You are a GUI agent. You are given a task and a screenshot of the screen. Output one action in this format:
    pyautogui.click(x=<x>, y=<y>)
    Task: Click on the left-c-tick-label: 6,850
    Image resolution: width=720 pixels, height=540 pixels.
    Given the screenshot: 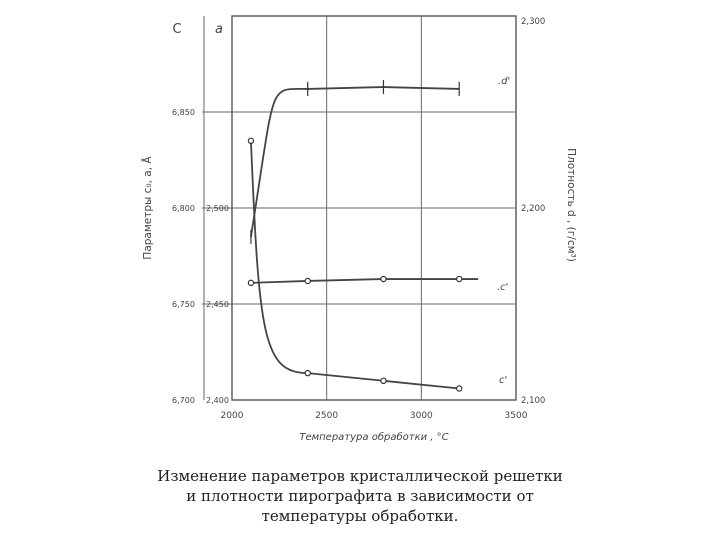 What is the action you would take?
    pyautogui.click(x=183, y=112)
    